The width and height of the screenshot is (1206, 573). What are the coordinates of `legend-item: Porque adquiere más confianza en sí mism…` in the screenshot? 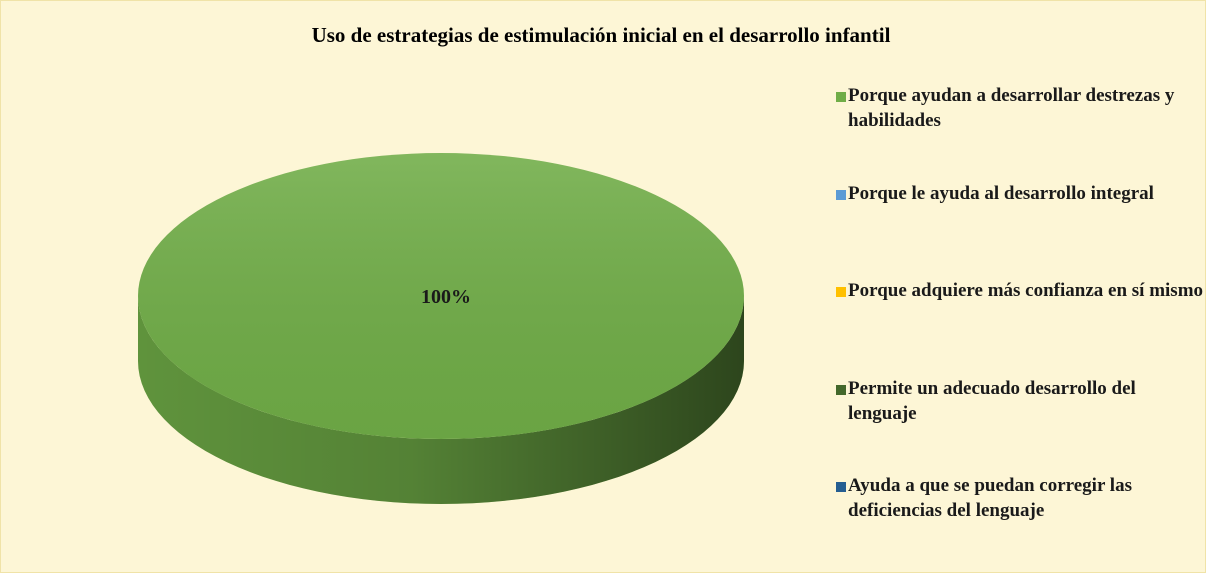 It's located at (1019, 327).